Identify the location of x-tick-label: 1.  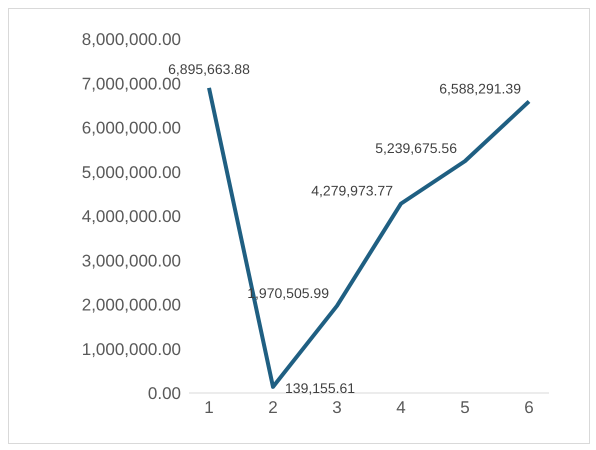
(209, 408).